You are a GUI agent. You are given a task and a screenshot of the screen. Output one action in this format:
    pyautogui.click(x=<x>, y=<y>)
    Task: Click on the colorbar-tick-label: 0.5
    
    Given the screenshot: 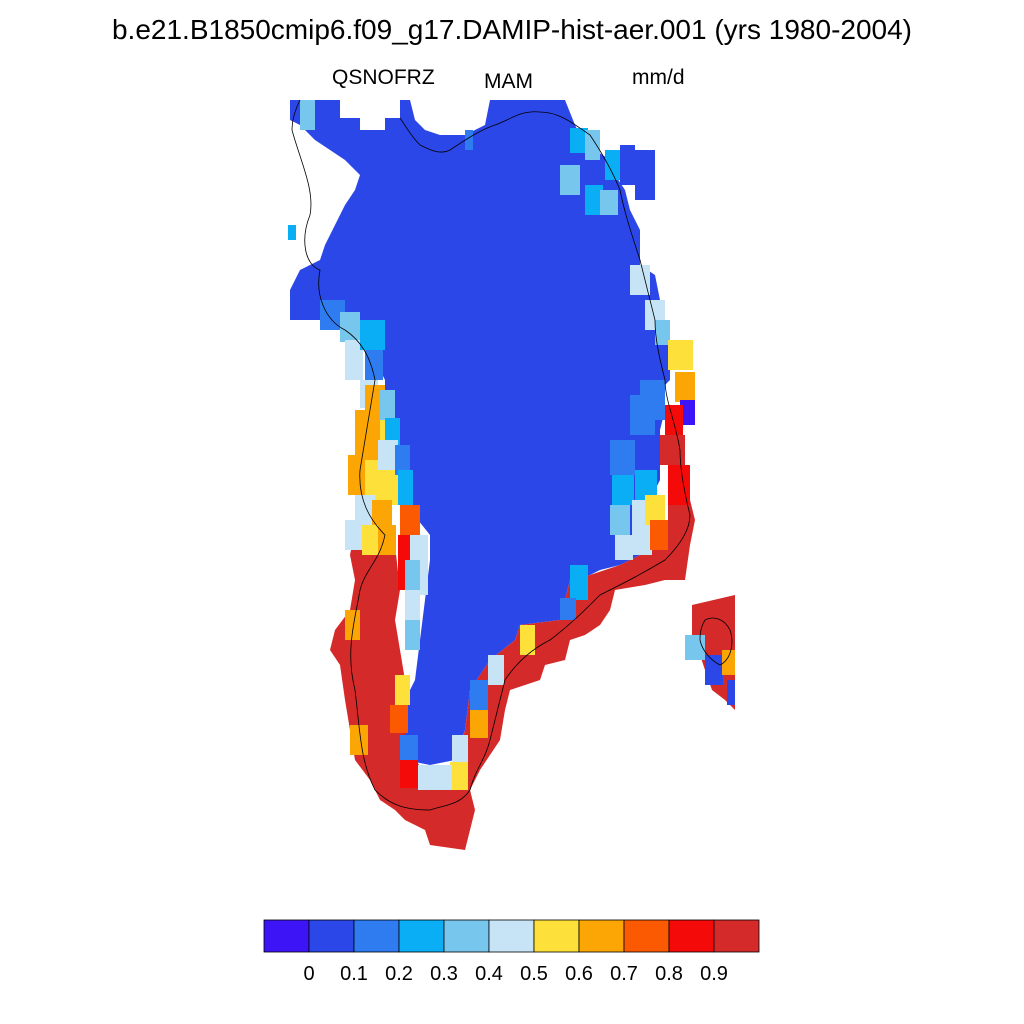 What is the action you would take?
    pyautogui.click(x=534, y=974)
    